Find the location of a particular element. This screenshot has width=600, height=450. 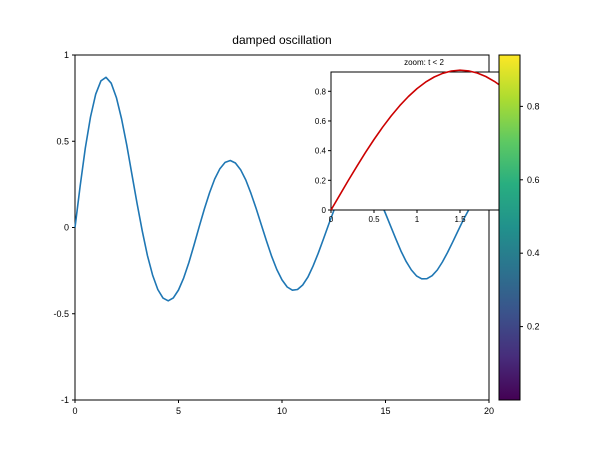

y-tick-label: 0.6 is located at coordinates (321, 121).